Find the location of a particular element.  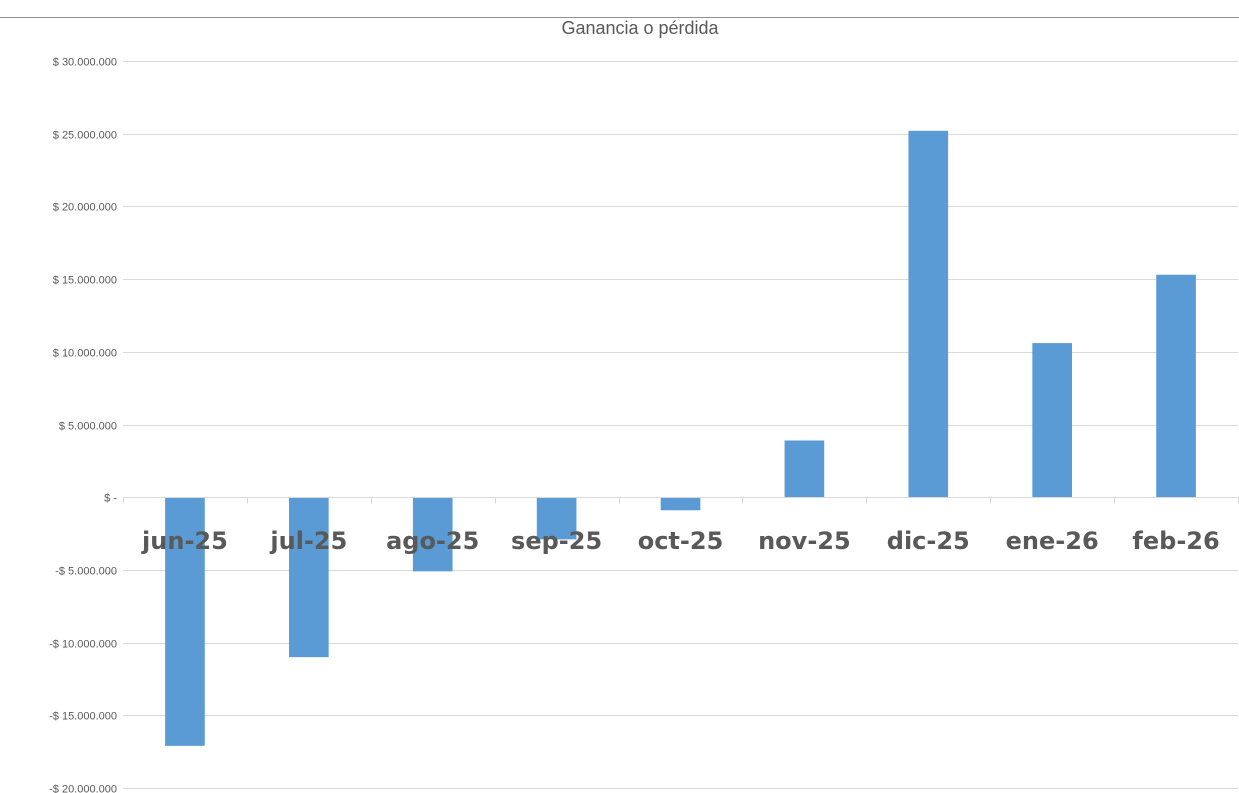

x-category-label: oct-25 is located at coordinates (681, 541).